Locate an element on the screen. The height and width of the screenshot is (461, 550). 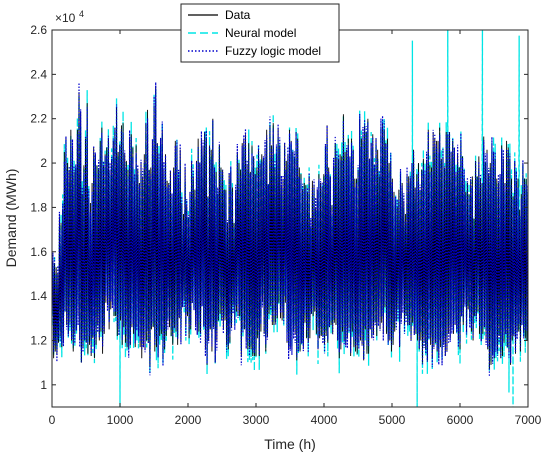
x-tick-label: 0 is located at coordinates (52, 420).